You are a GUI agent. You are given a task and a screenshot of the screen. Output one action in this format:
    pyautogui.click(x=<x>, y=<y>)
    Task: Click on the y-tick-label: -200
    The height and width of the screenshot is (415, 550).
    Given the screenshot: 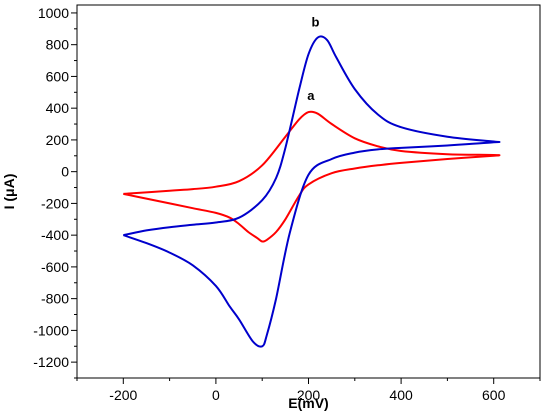 What is the action you would take?
    pyautogui.click(x=55, y=203)
    